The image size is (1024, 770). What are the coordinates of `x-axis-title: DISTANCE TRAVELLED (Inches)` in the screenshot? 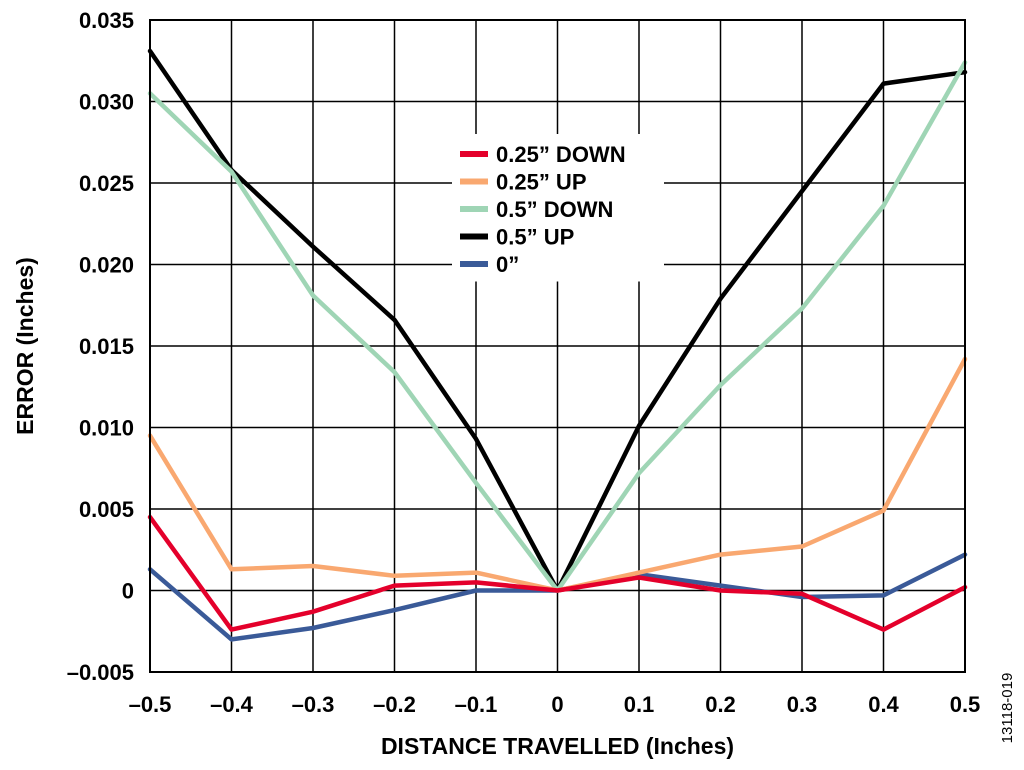 It's located at (557, 746).